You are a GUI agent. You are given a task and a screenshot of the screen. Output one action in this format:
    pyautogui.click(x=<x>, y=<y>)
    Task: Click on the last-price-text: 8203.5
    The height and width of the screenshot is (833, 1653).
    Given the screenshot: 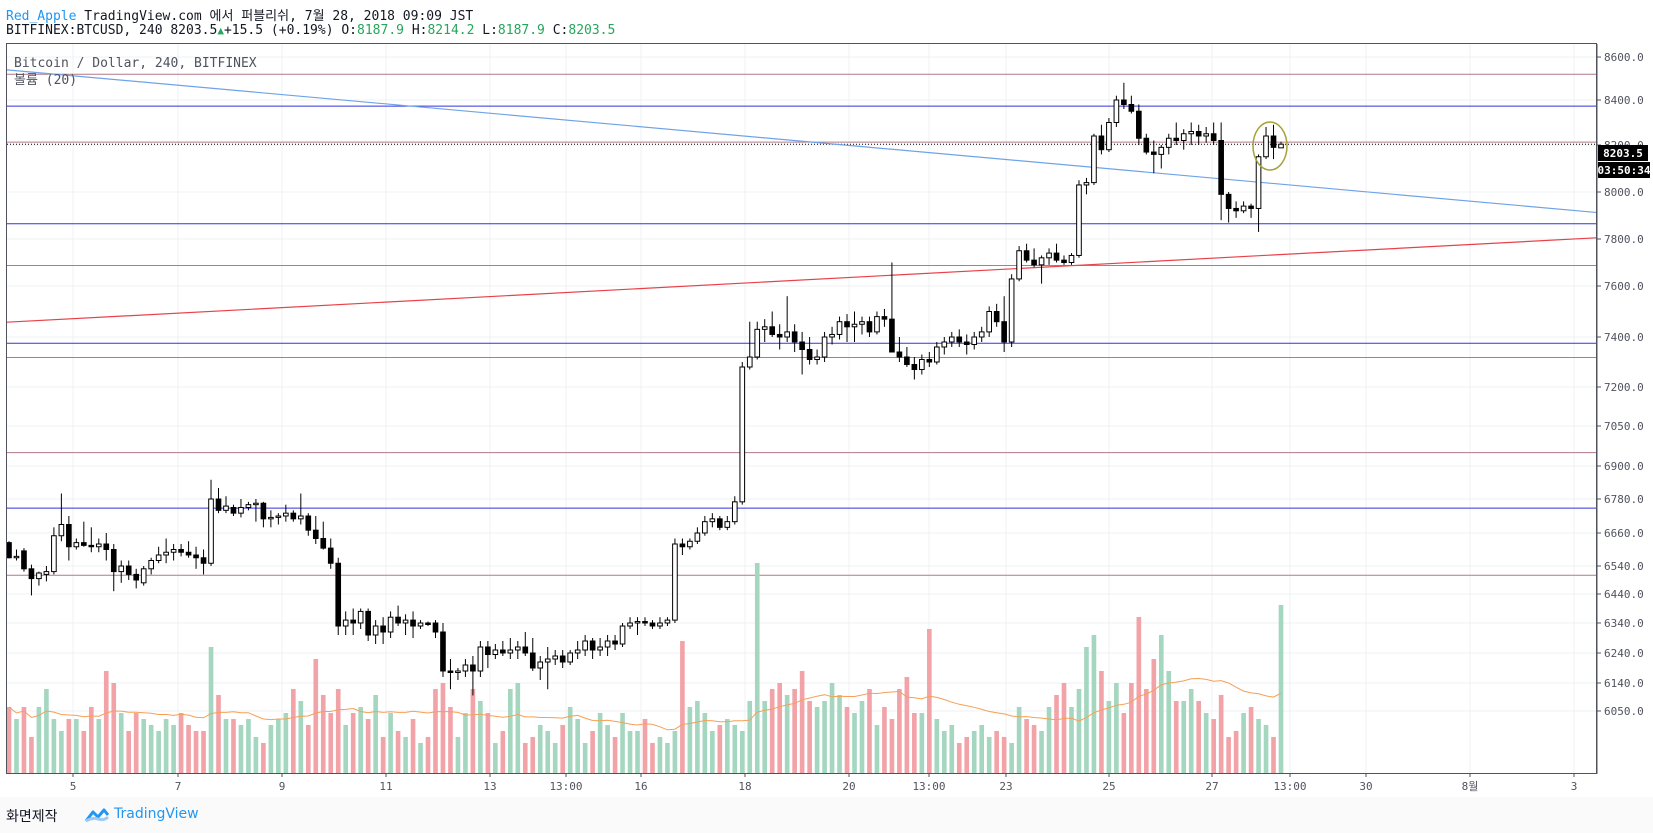 What is the action you would take?
    pyautogui.click(x=1623, y=153)
    